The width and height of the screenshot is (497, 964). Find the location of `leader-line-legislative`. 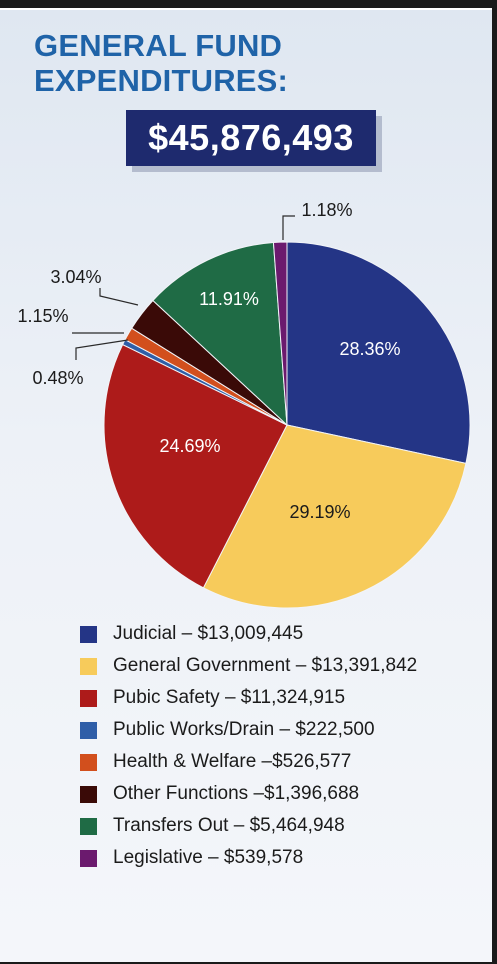

leader-line-legislative is located at coordinates (288, 227).